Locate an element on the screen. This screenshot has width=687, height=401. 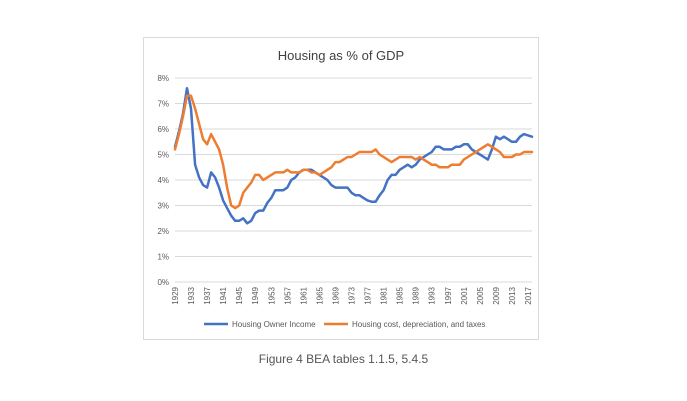
y-tick-label: 0% is located at coordinates (163, 282).